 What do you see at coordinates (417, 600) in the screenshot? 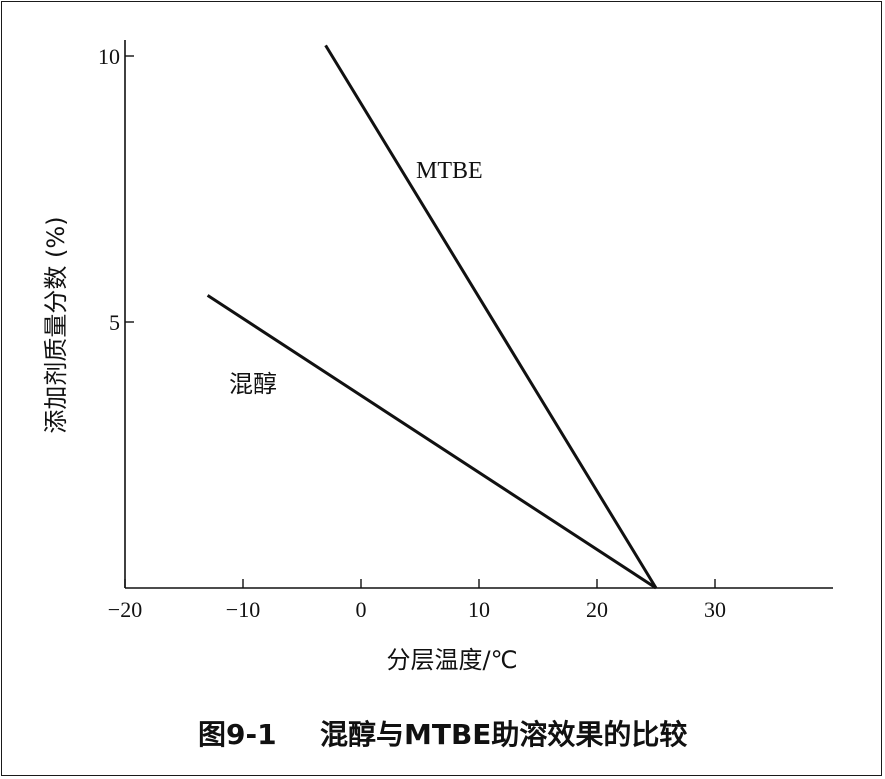
I see `x-ticks: −20 −10 0 10 20 30` at bounding box center [417, 600].